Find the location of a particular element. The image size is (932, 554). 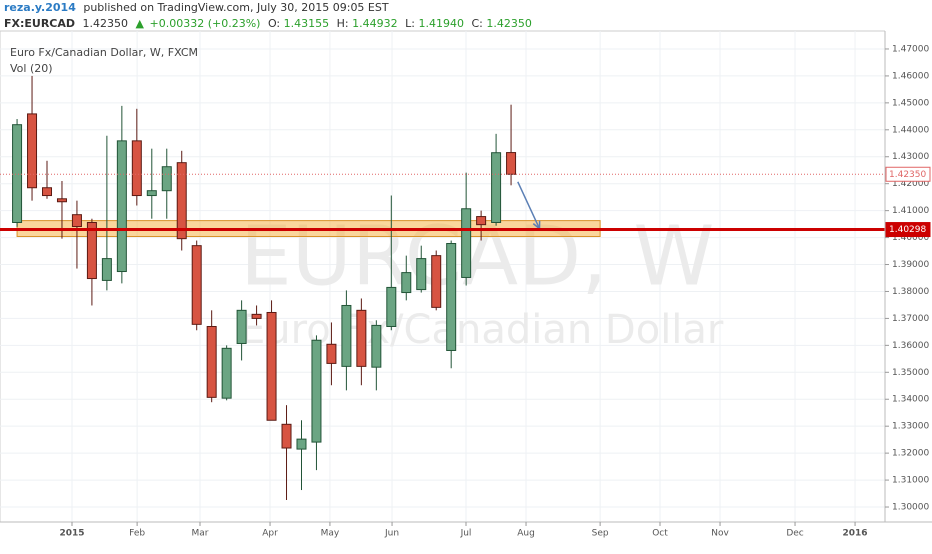

symbol: FX:EURCAD is located at coordinates (39, 23).